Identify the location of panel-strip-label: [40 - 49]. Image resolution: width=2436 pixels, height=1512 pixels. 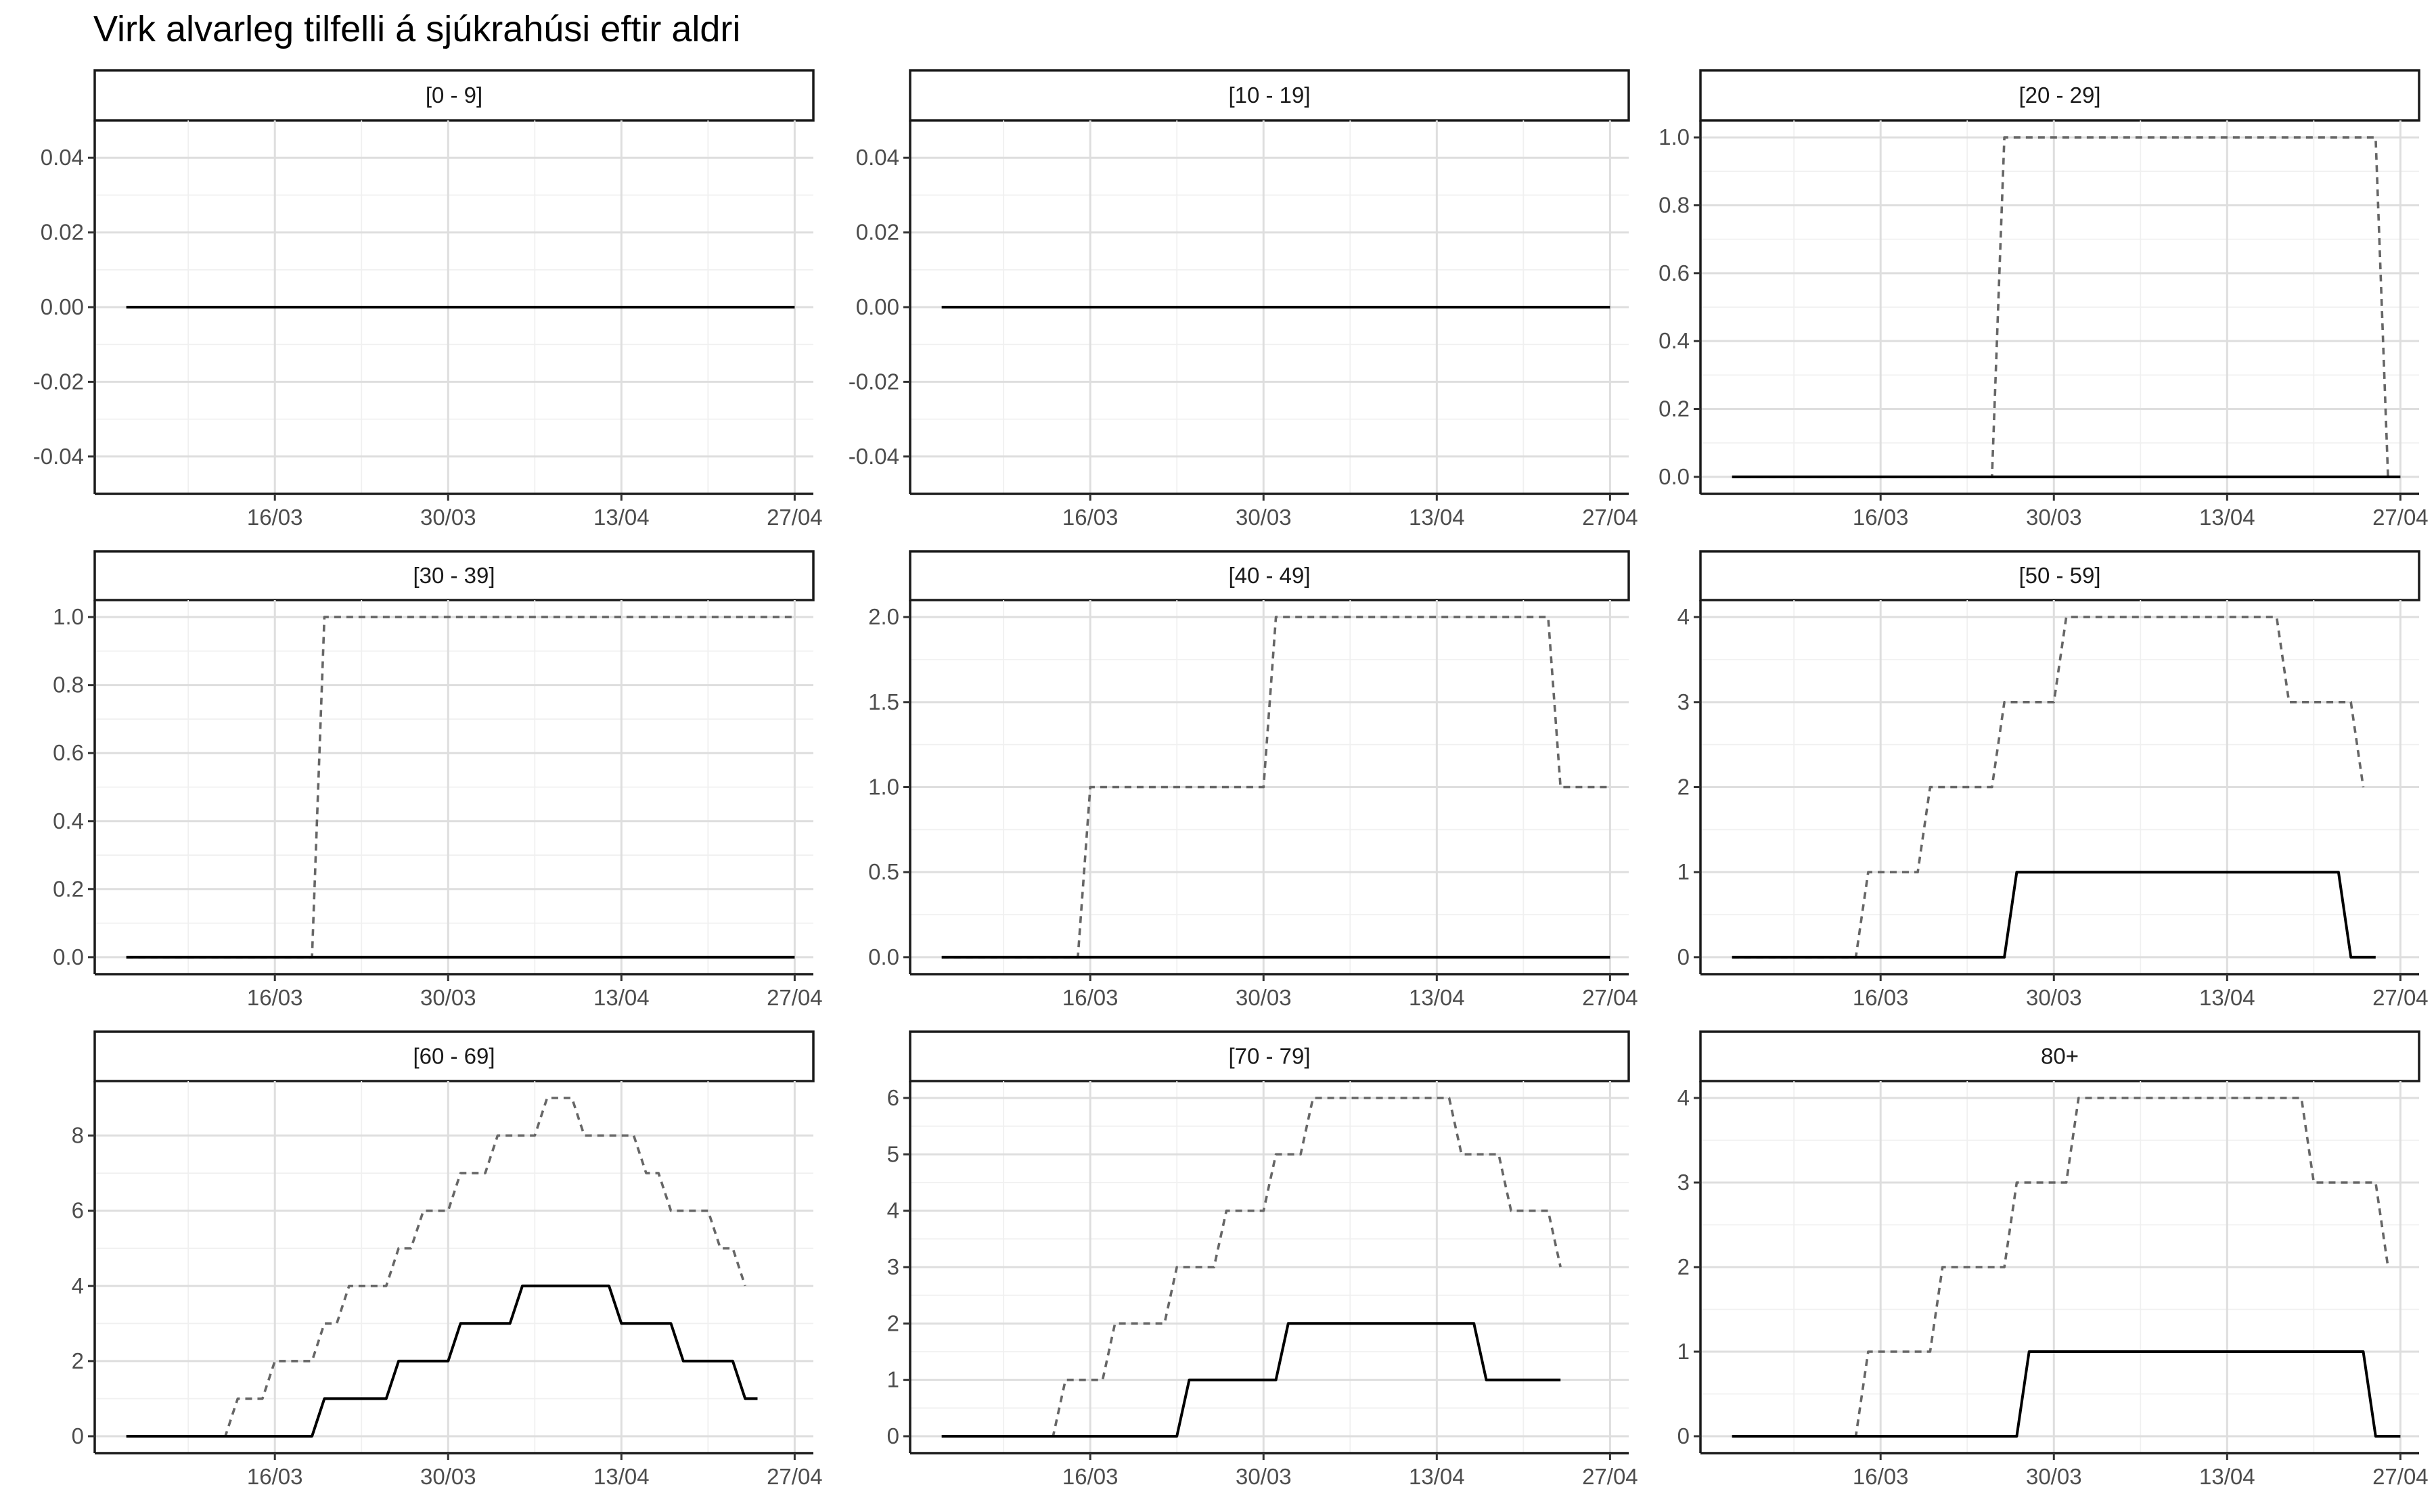
(1269, 576).